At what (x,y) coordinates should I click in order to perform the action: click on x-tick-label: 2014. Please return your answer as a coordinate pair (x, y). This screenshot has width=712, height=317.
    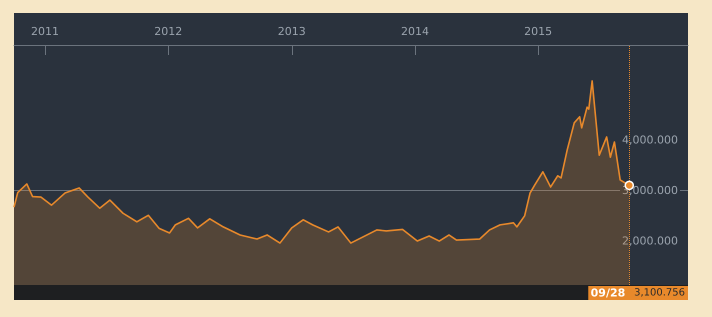
    Looking at the image, I should click on (414, 31).